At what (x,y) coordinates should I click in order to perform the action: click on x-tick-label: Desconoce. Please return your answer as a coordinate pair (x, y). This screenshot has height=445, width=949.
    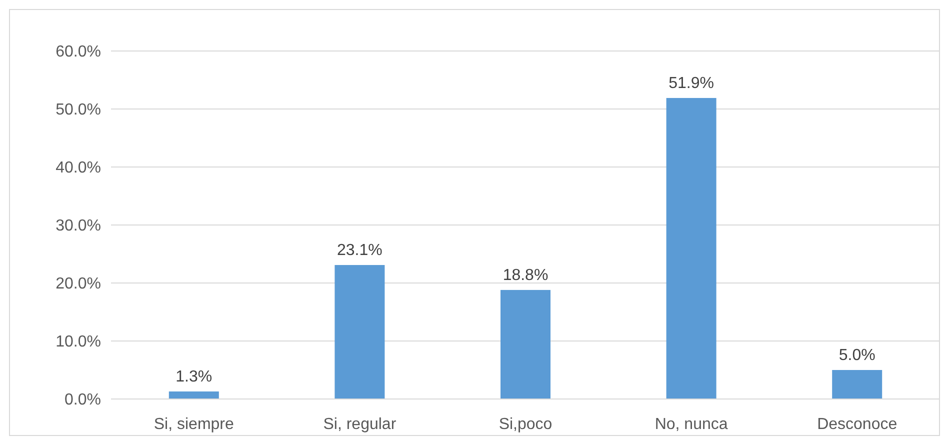
    Looking at the image, I should click on (857, 424).